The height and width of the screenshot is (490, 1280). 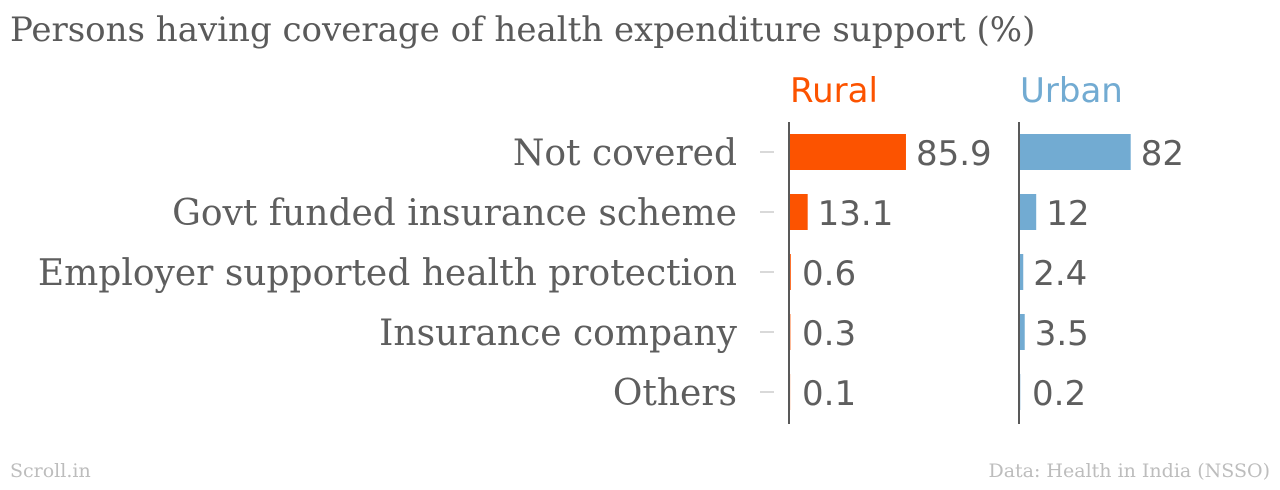 What do you see at coordinates (50, 471) in the screenshot?
I see `source-logo-text: Scroll.in` at bounding box center [50, 471].